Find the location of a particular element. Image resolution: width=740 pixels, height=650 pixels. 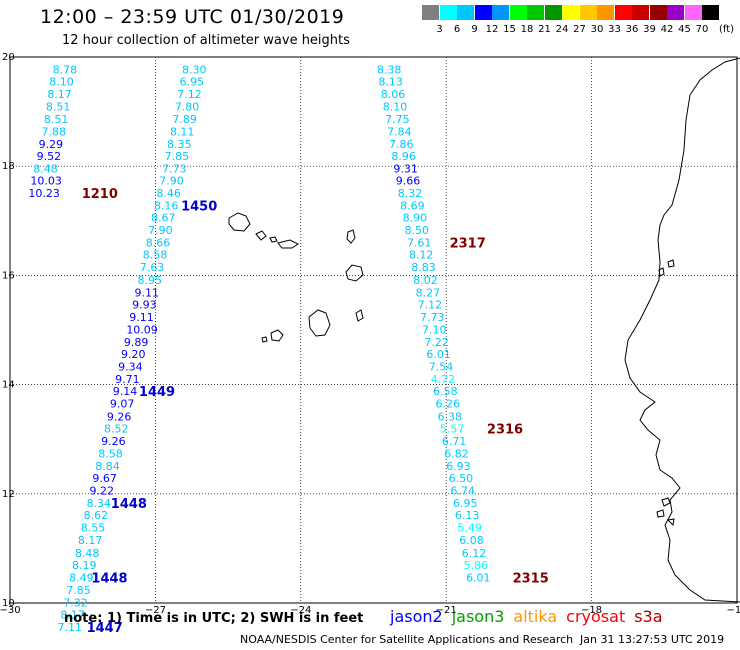

wave-height-value: 5.57 is located at coordinates (452, 428).